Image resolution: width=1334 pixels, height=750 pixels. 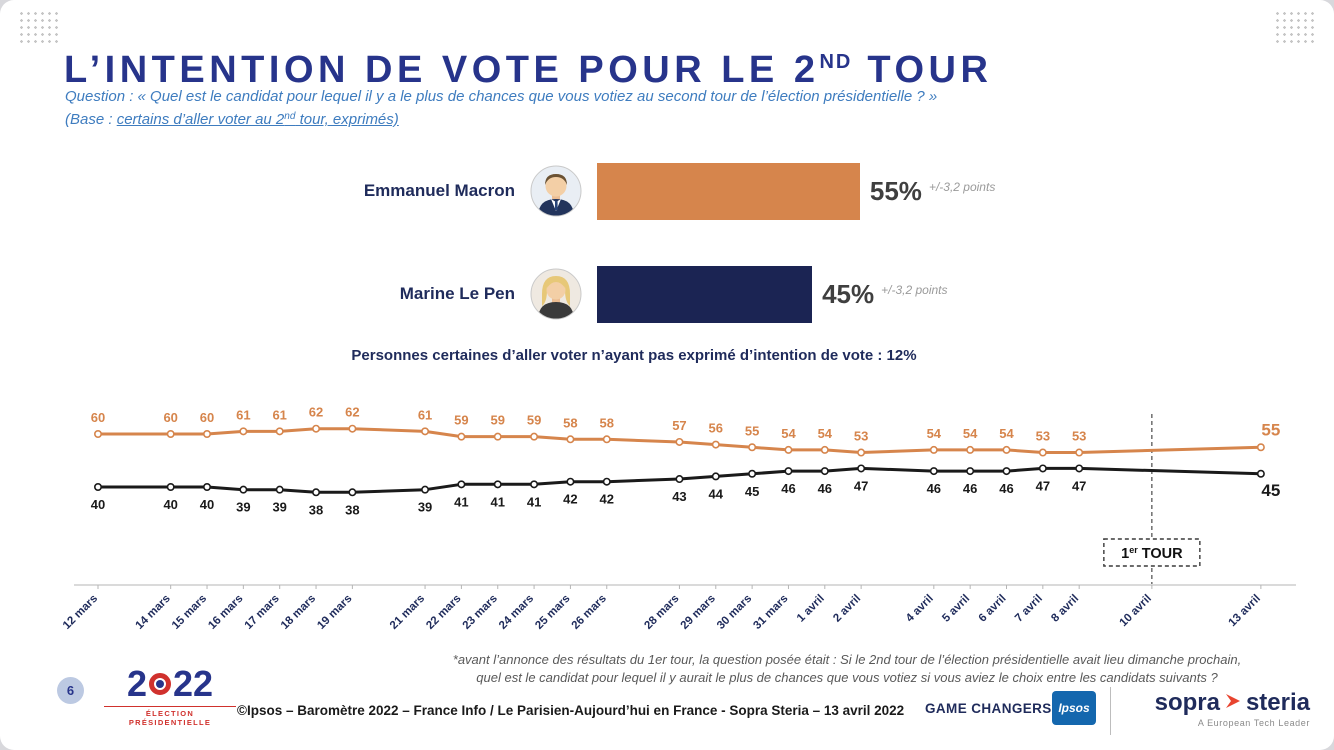 What do you see at coordinates (770, 612) in the screenshot?
I see `date-label: 31 mars` at bounding box center [770, 612].